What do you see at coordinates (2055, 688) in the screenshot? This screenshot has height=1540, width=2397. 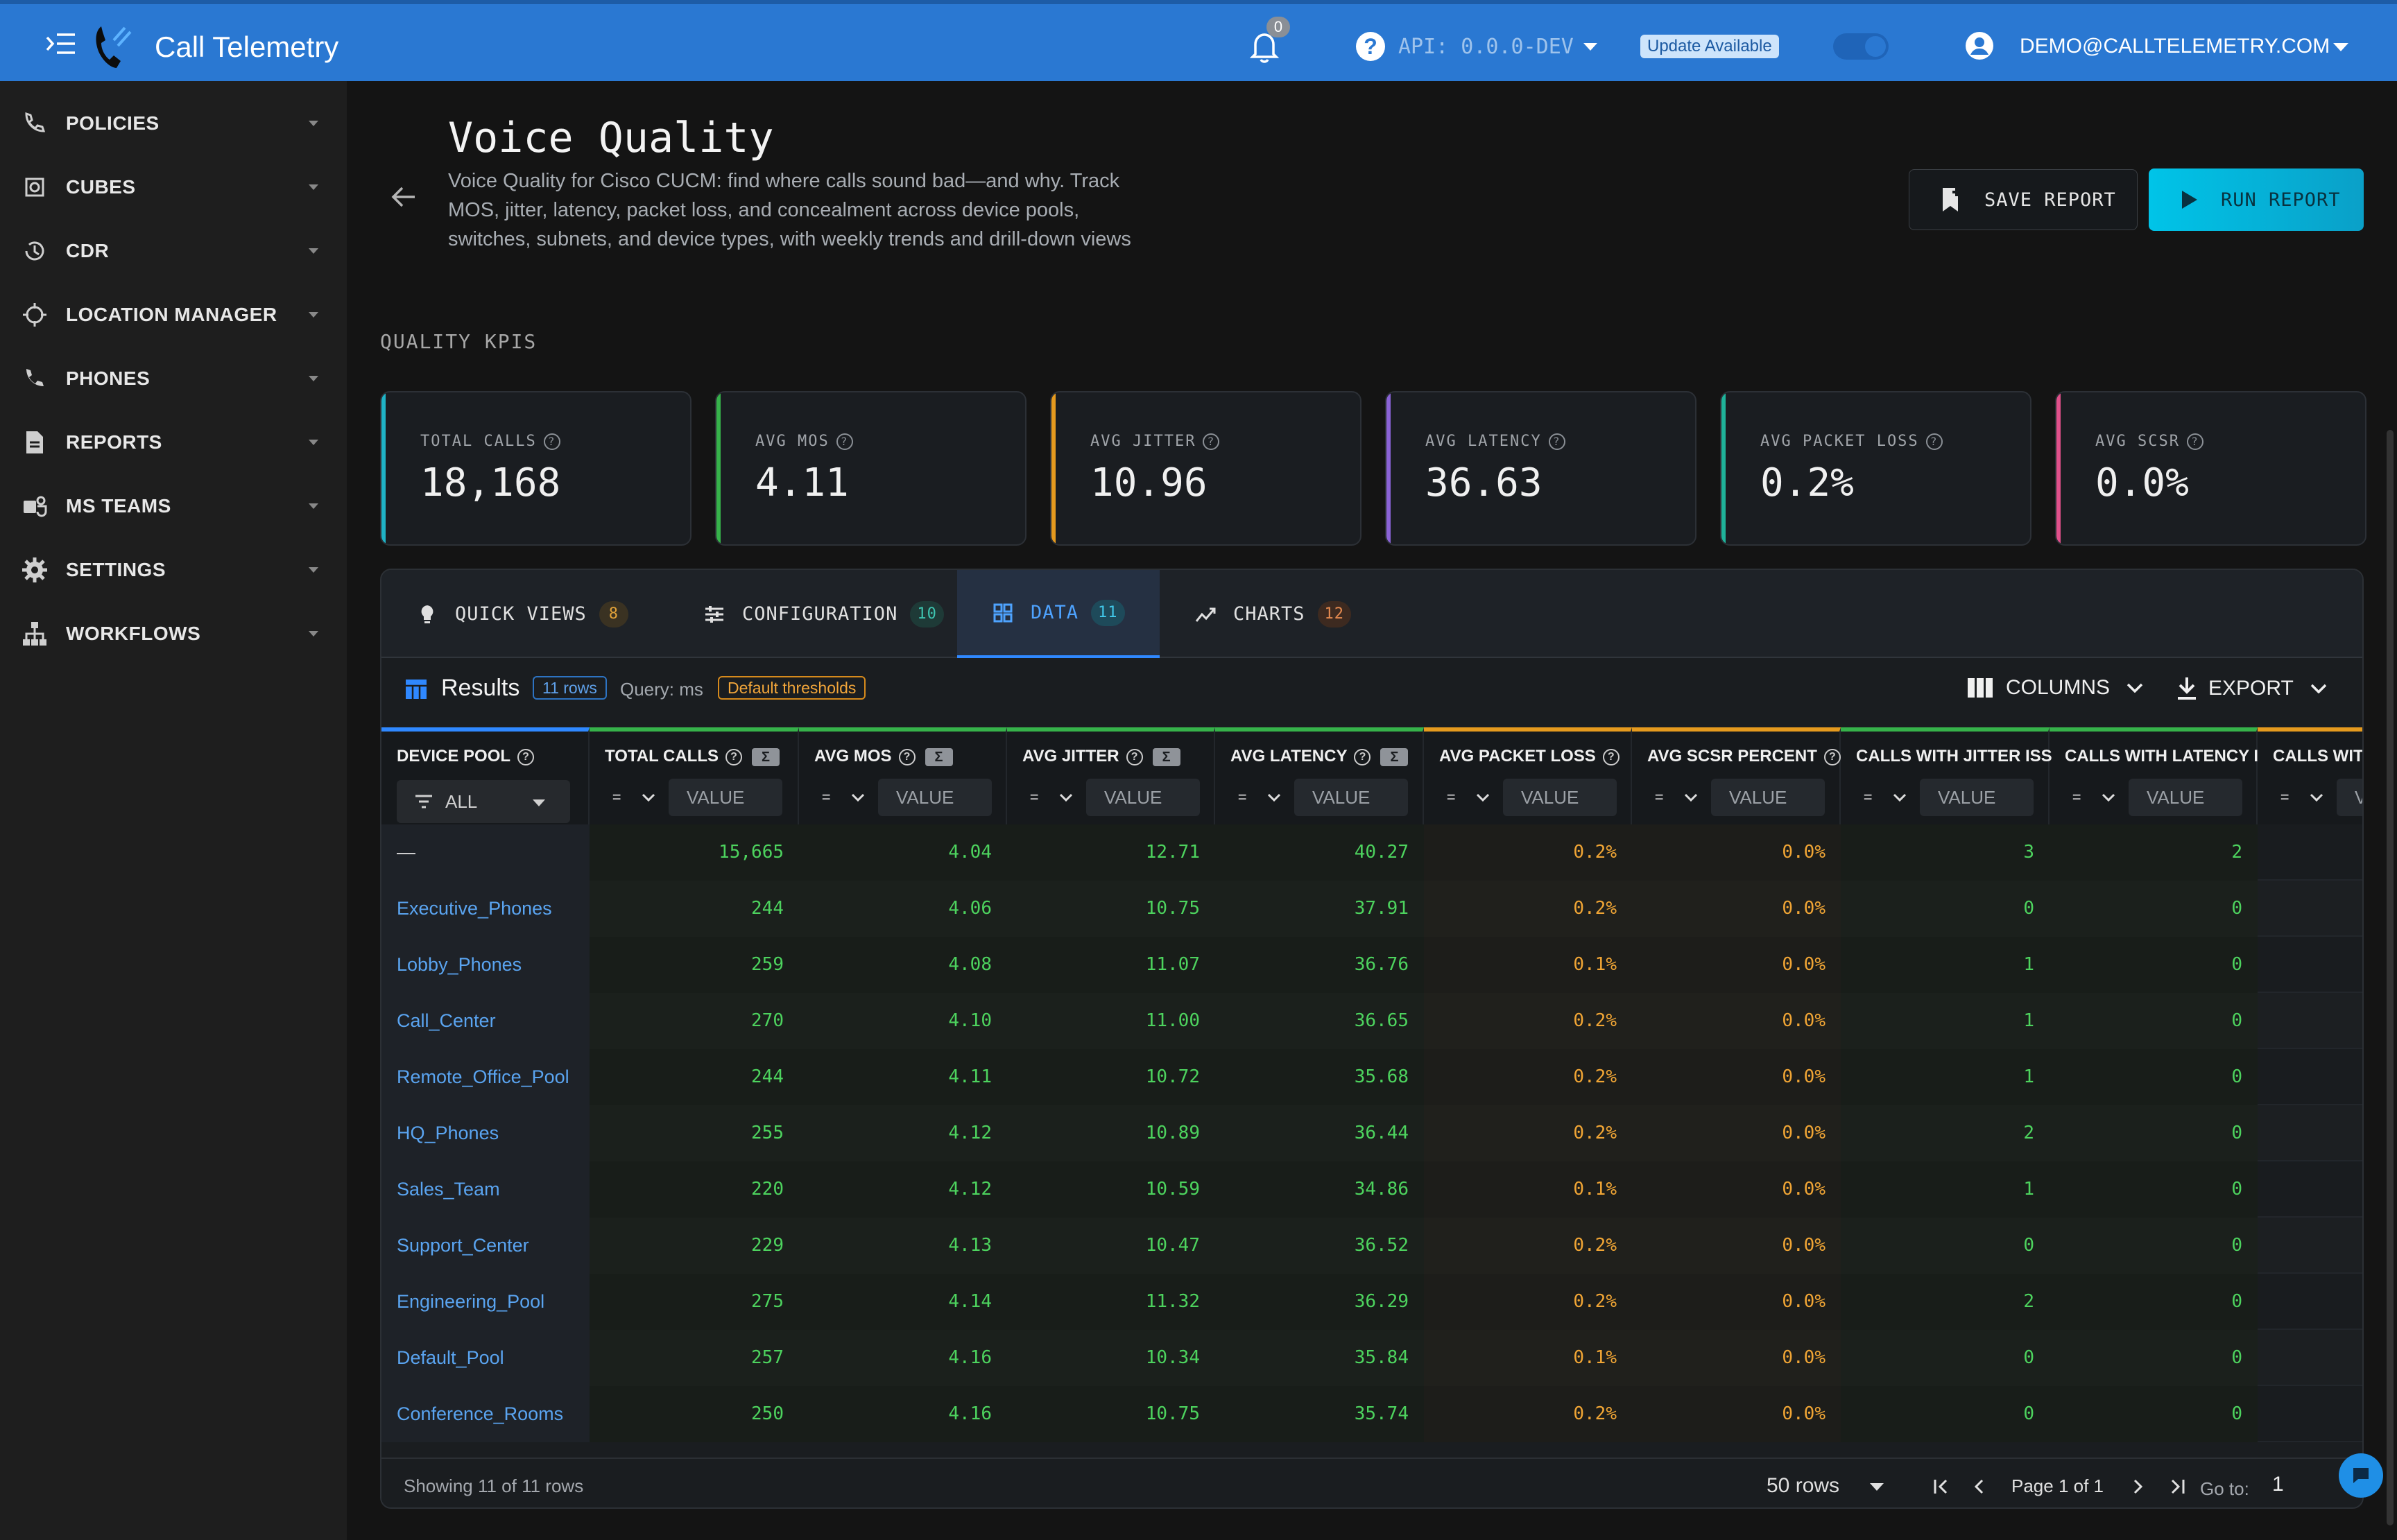 I see `columns-button: COLUMNS` at bounding box center [2055, 688].